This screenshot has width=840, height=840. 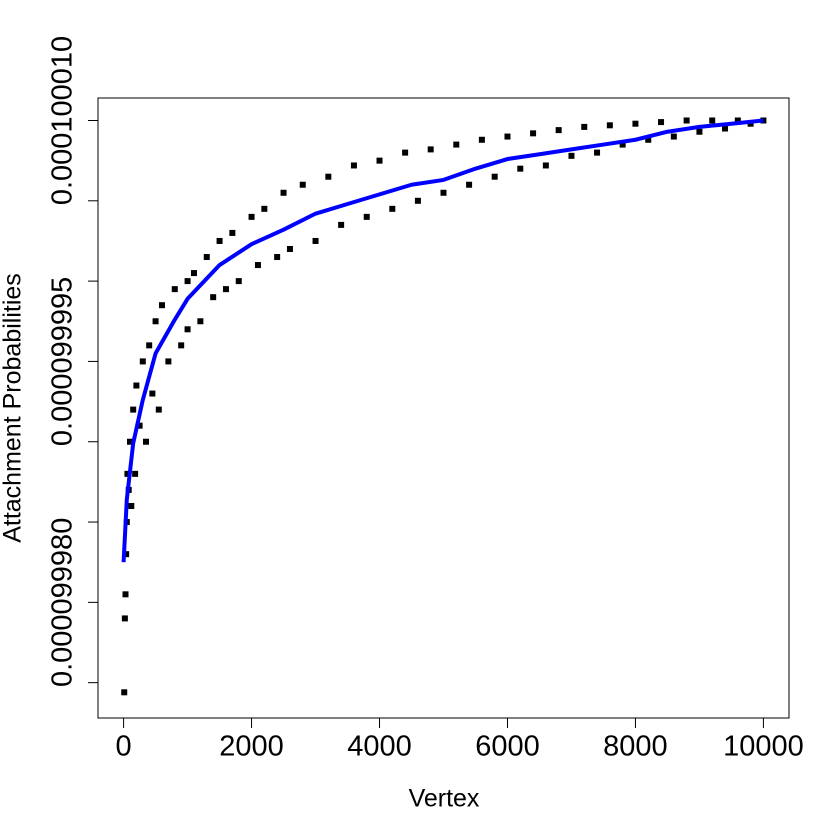 I want to click on y-axis-title: Attachment Probabilities, so click(x=13, y=408).